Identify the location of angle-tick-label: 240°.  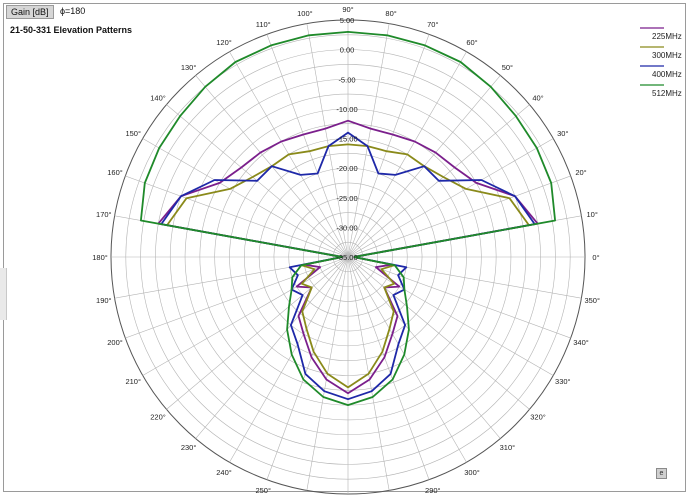
(224, 472).